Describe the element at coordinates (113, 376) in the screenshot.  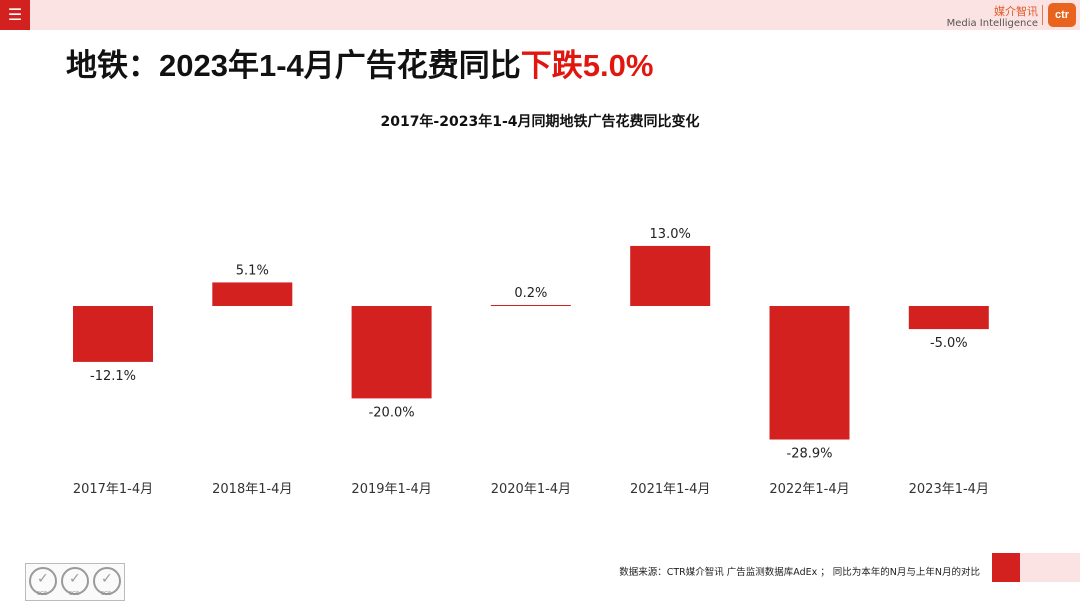
I see `data-label: -12.1%` at that location.